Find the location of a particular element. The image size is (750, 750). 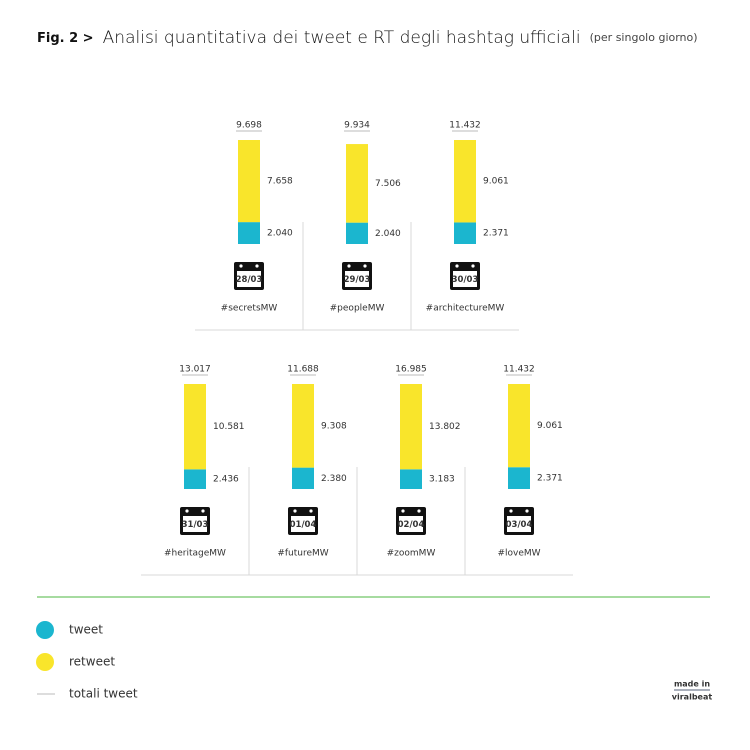

date-label: 30/03 is located at coordinates (465, 280).